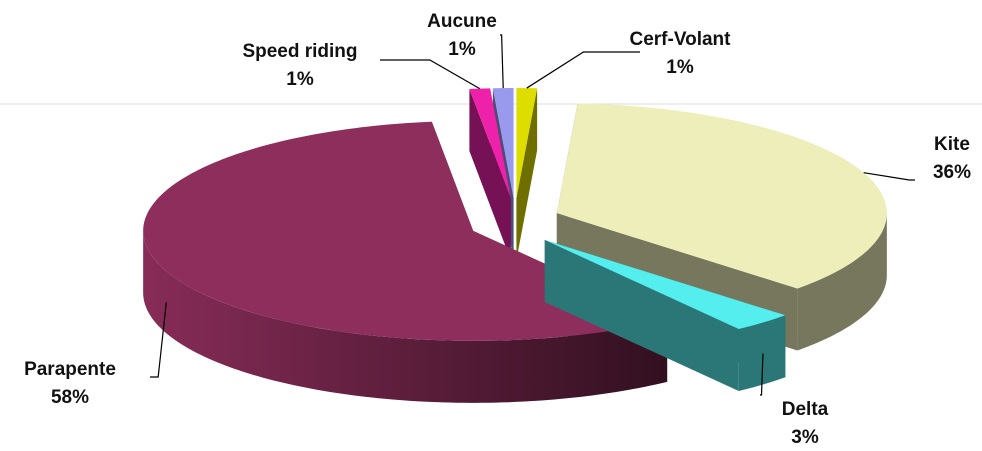 The width and height of the screenshot is (982, 451). What do you see at coordinates (299, 51) in the screenshot?
I see `category-label: Speed riding` at bounding box center [299, 51].